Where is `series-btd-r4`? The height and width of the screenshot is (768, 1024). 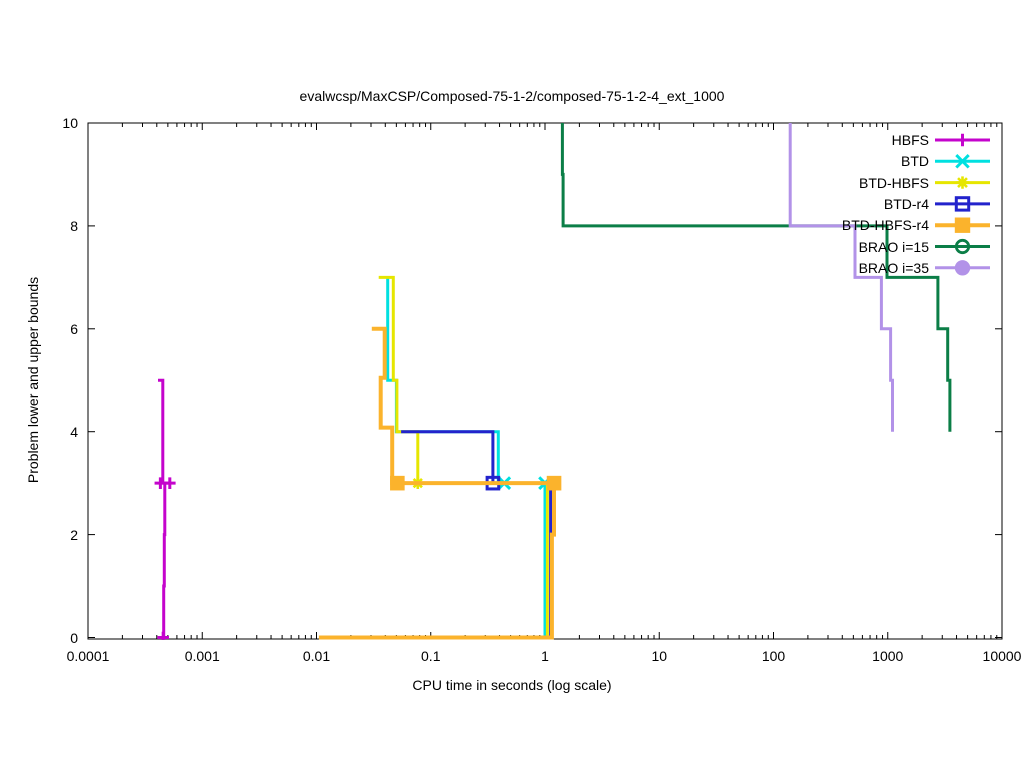 series-btd-r4 is located at coordinates (477, 534).